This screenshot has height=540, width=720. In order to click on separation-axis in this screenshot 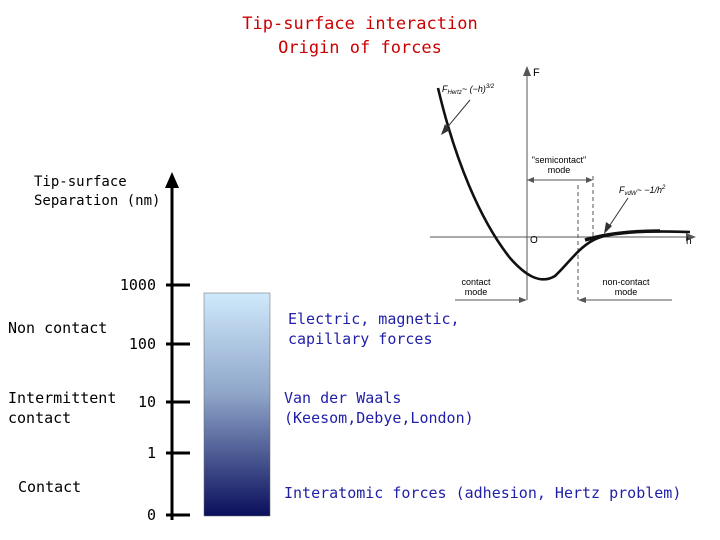, I will do `click(177, 346)`.